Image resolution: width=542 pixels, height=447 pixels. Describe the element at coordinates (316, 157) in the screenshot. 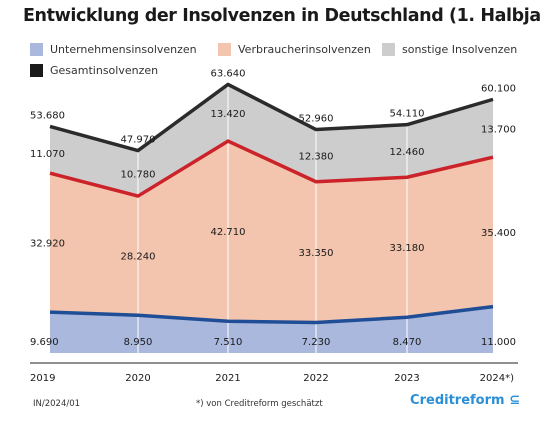

I see `label-sonstige: 12.380` at that location.